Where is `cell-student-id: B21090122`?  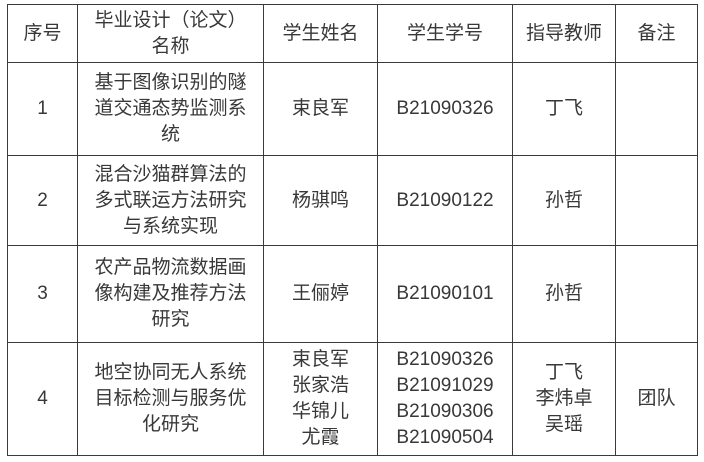 cell-student-id: B21090122 is located at coordinates (445, 200).